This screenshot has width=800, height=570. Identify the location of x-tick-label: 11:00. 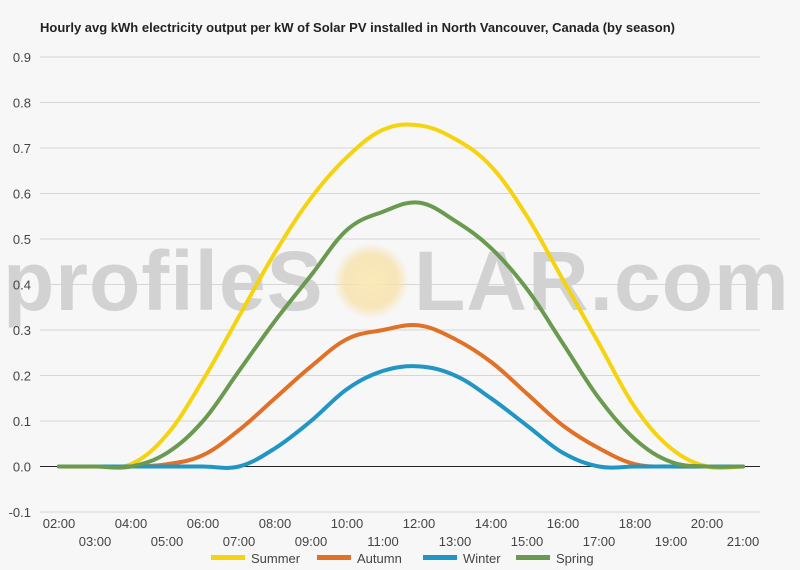
(383, 541).